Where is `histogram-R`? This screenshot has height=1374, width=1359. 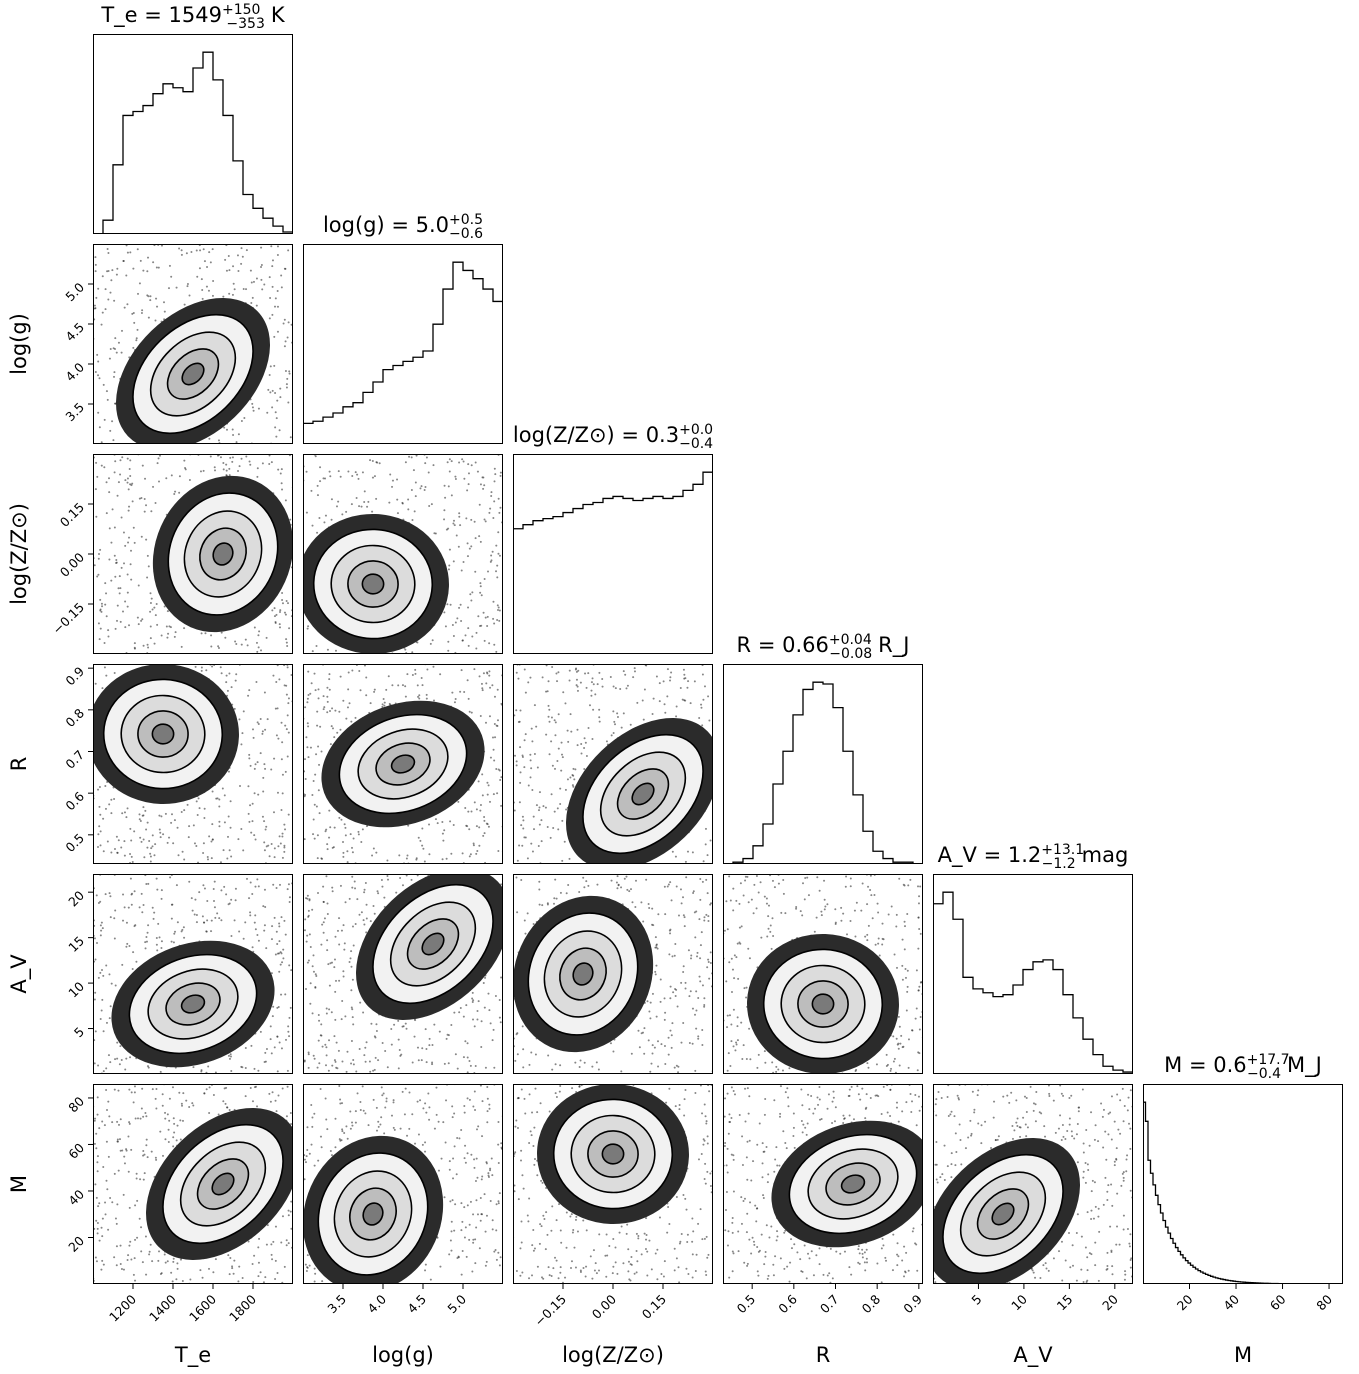
histogram-R is located at coordinates (823, 772).